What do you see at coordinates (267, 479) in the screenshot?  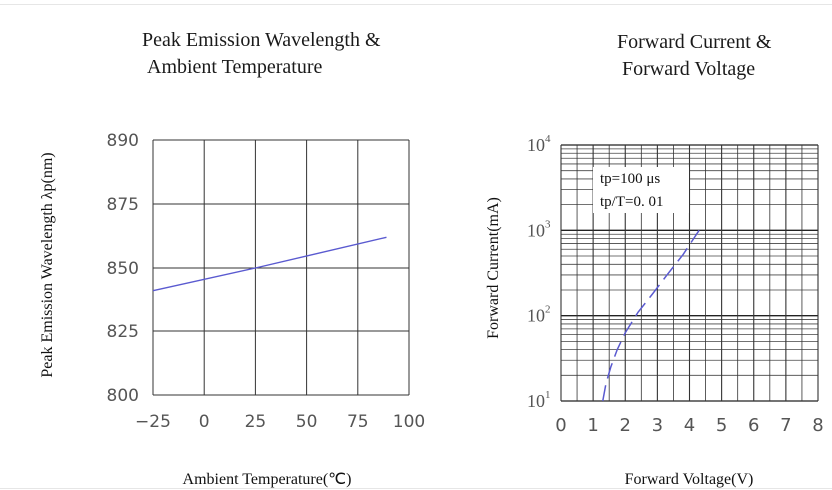 I see `chart1-x-axis-label: Ambient Temperature(℃)` at bounding box center [267, 479].